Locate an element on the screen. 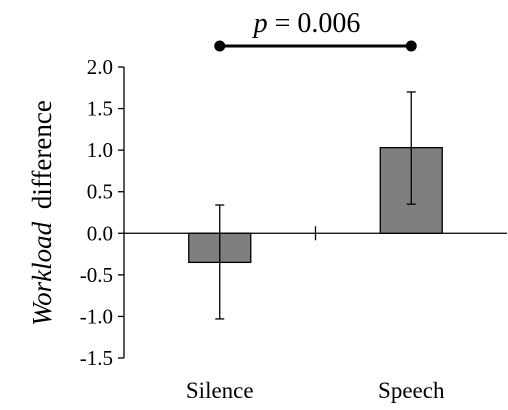  y-ticks: 2.0 1.5 1.0 0.5 0.0 -0.5 -1.0 -1.5 is located at coordinates (102, 212).